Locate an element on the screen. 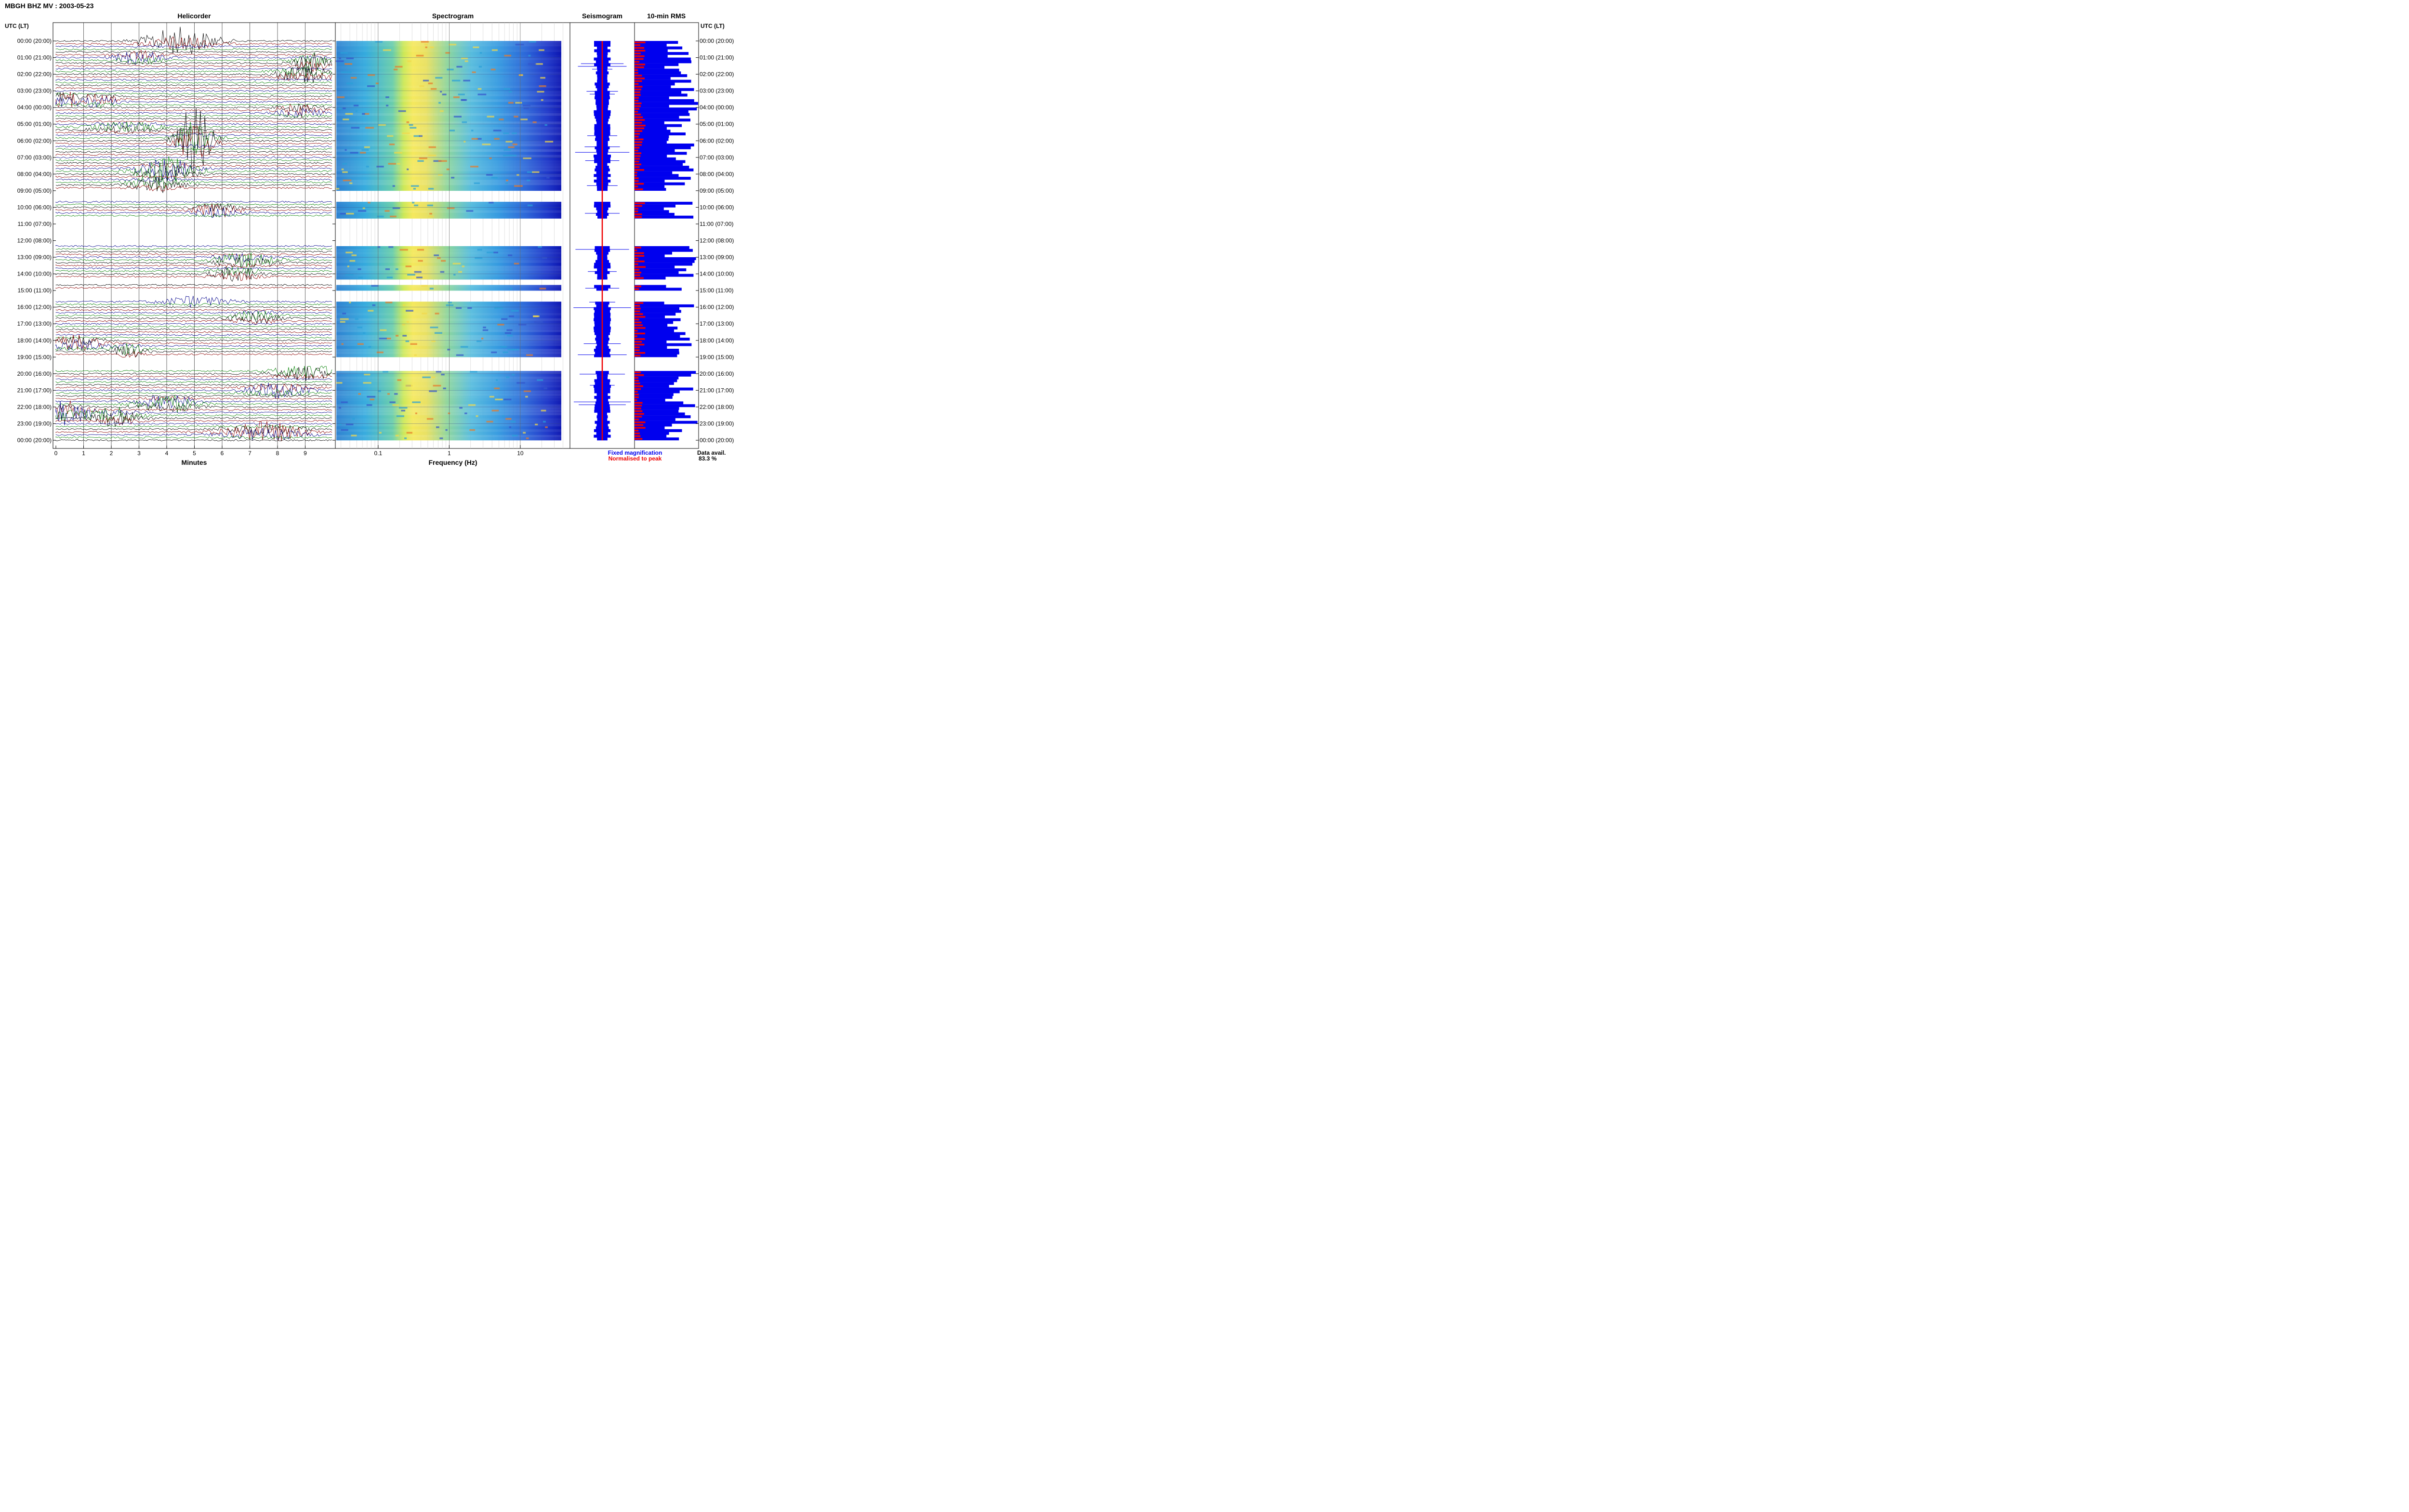 The height and width of the screenshot is (1512, 2409). helicorder-title: Helicorder is located at coordinates (194, 16).